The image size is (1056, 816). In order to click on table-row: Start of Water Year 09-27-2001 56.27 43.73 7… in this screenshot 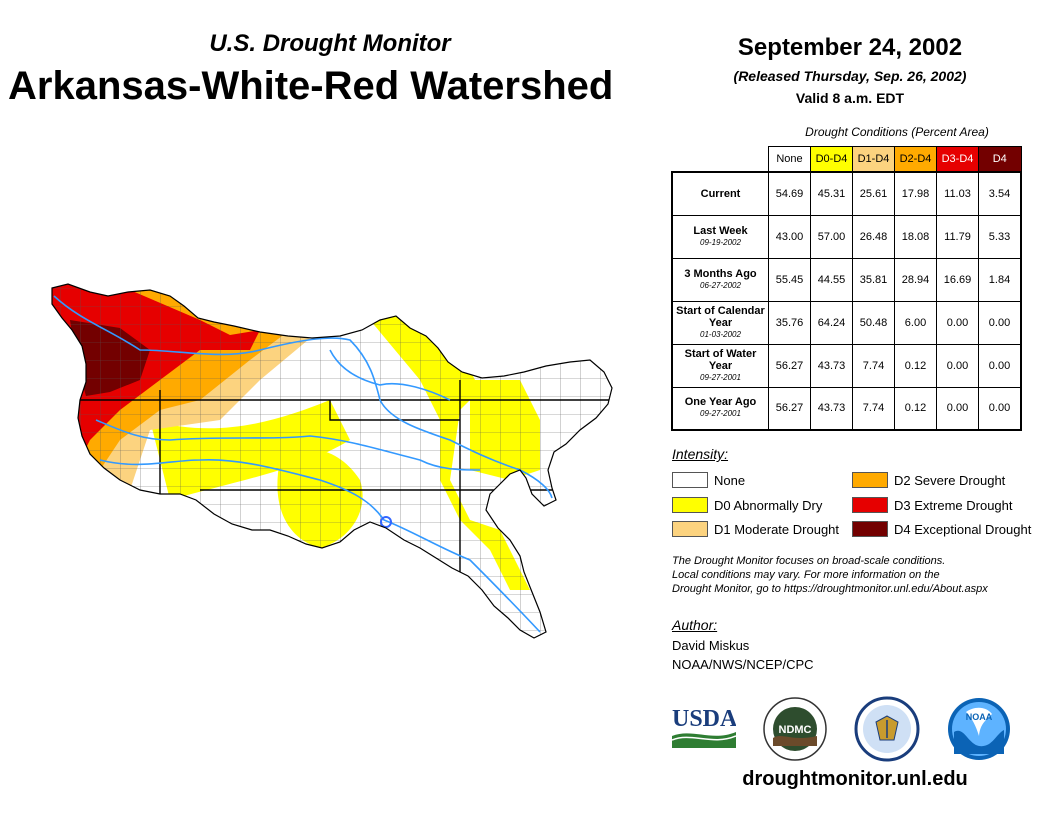, I will do `click(846, 365)`.